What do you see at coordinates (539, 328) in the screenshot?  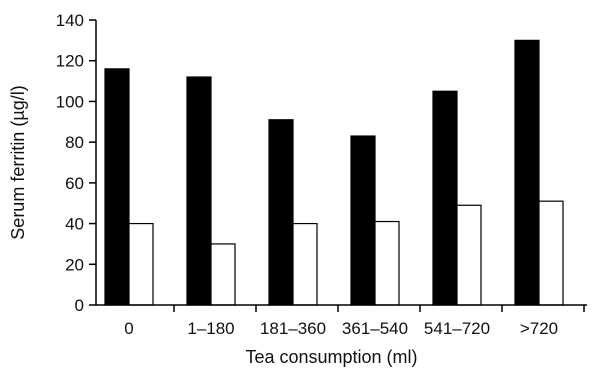 I see `x-tick-label: >720` at bounding box center [539, 328].